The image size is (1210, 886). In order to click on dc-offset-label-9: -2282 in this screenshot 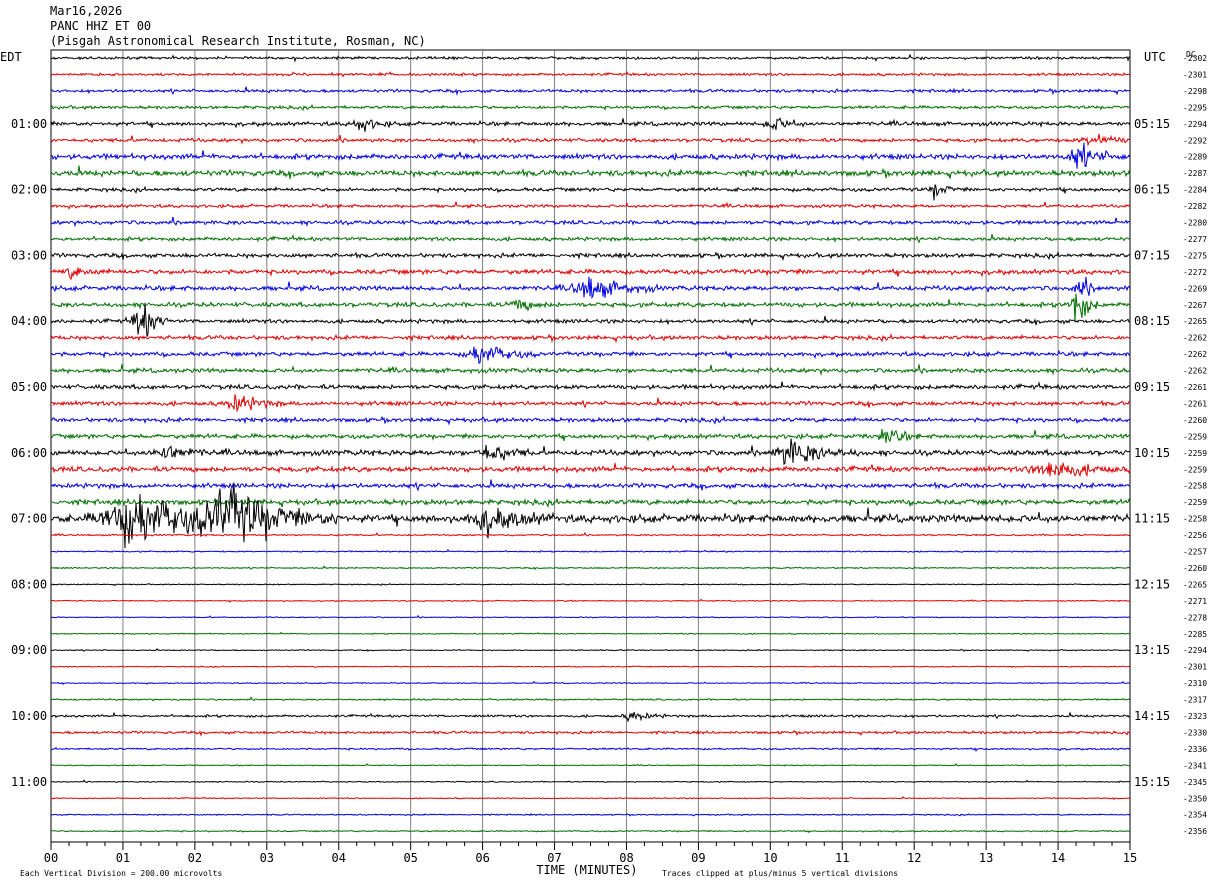, I will do `click(1195, 206)`.